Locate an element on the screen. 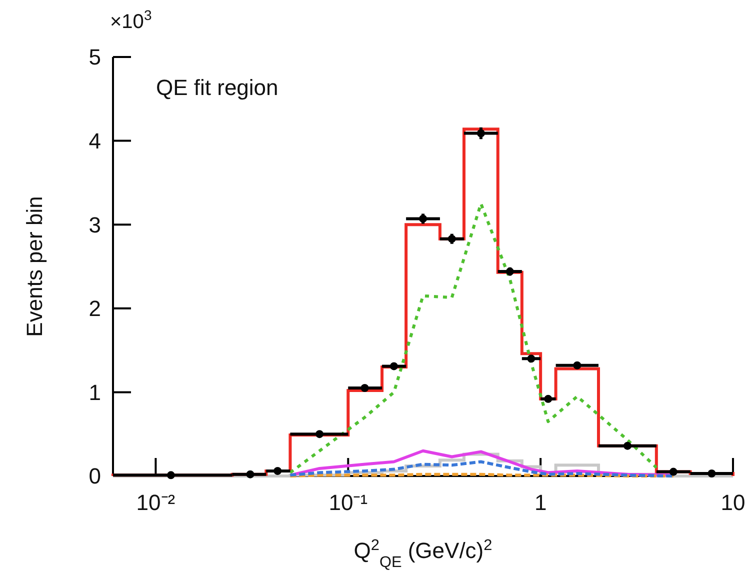 The width and height of the screenshot is (753, 573). x-tick-label: 10 is located at coordinates (733, 502).